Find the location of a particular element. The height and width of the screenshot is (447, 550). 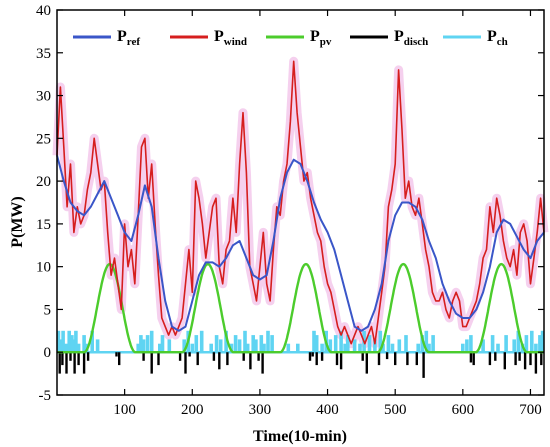

y-tick-label: 40 is located at coordinates (43, 11).